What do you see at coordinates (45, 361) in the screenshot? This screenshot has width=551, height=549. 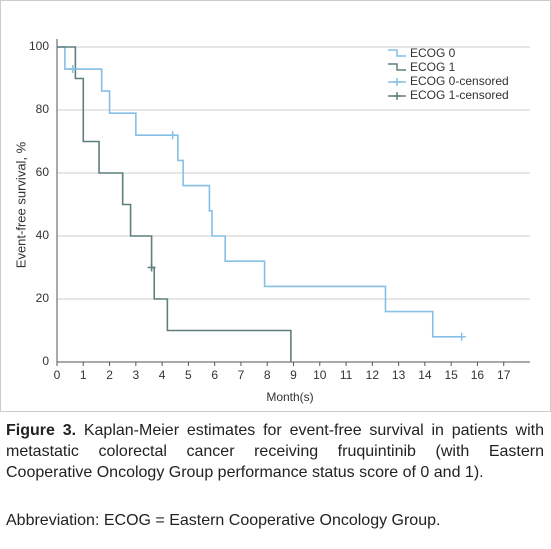 I see `y-tick-label: 0` at bounding box center [45, 361].